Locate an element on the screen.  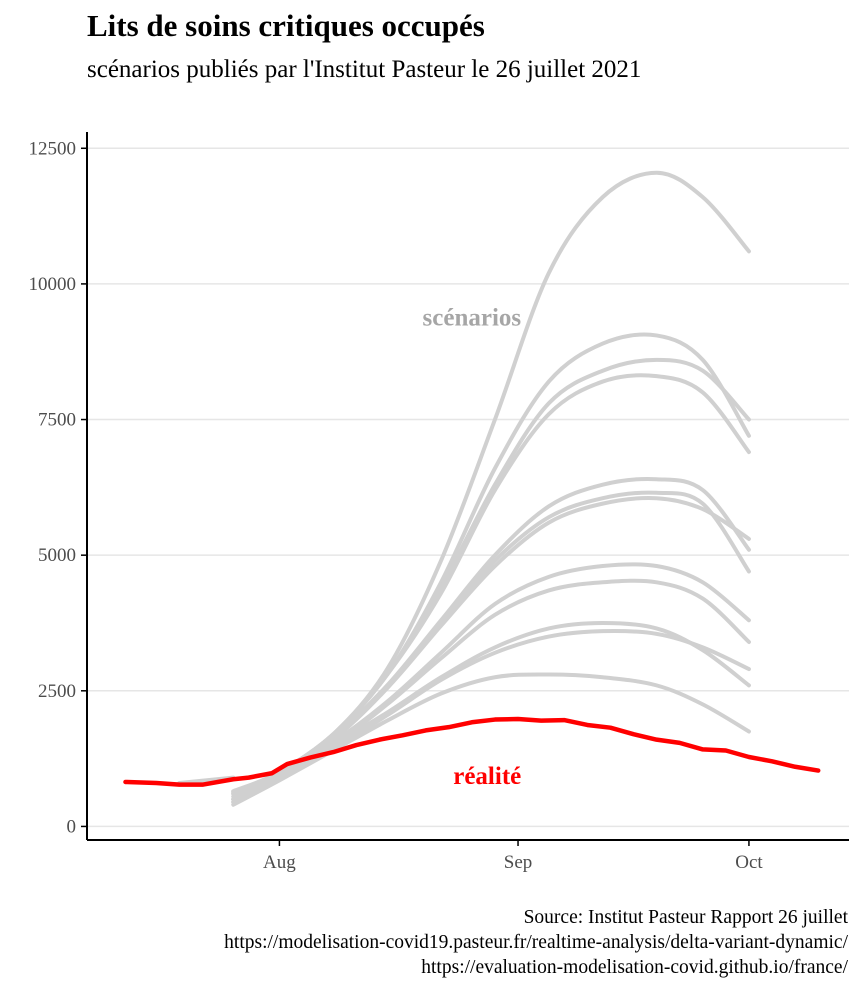
chart-title: Lits de soins critiques occupés is located at coordinates (286, 25).